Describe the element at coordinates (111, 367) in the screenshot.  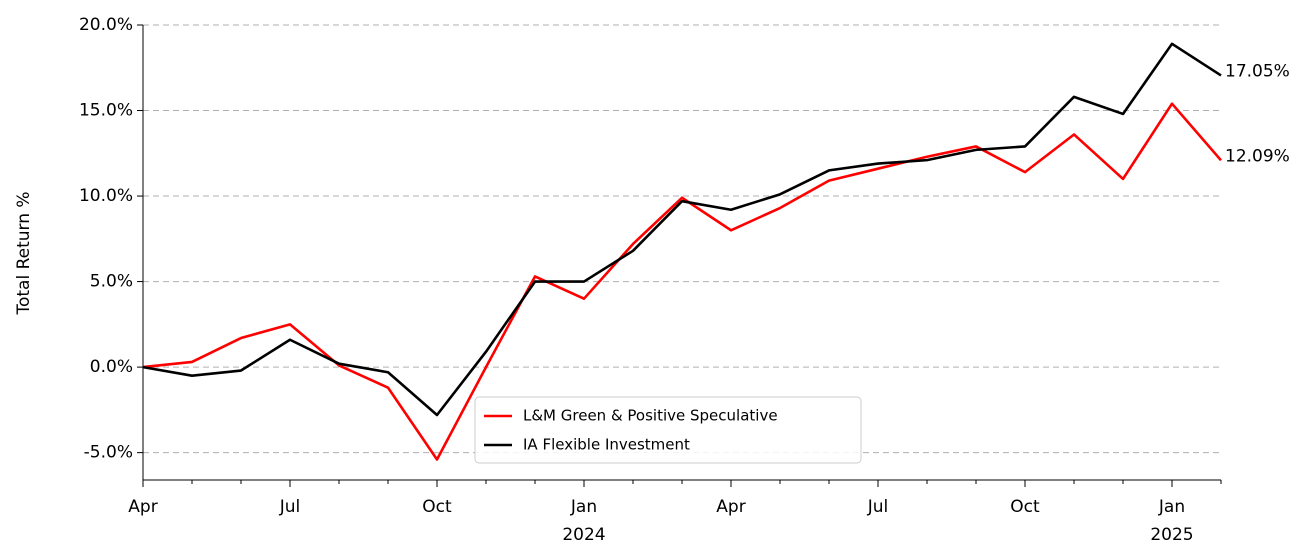
I see `y-tick-label: 0.0%` at that location.